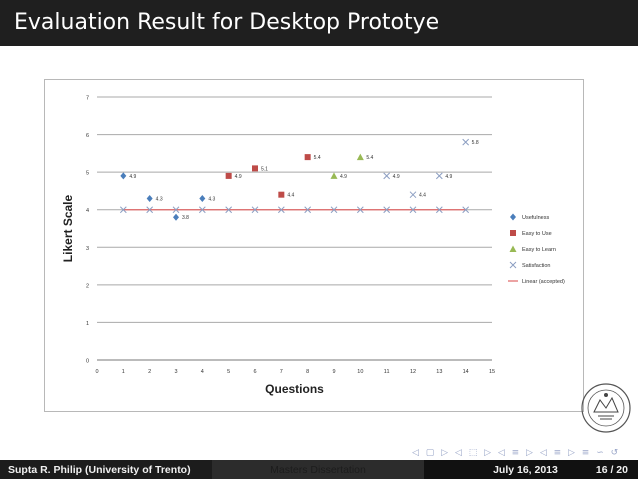  What do you see at coordinates (87, 99) in the screenshot?
I see `y-tick-label: 7` at bounding box center [87, 99].